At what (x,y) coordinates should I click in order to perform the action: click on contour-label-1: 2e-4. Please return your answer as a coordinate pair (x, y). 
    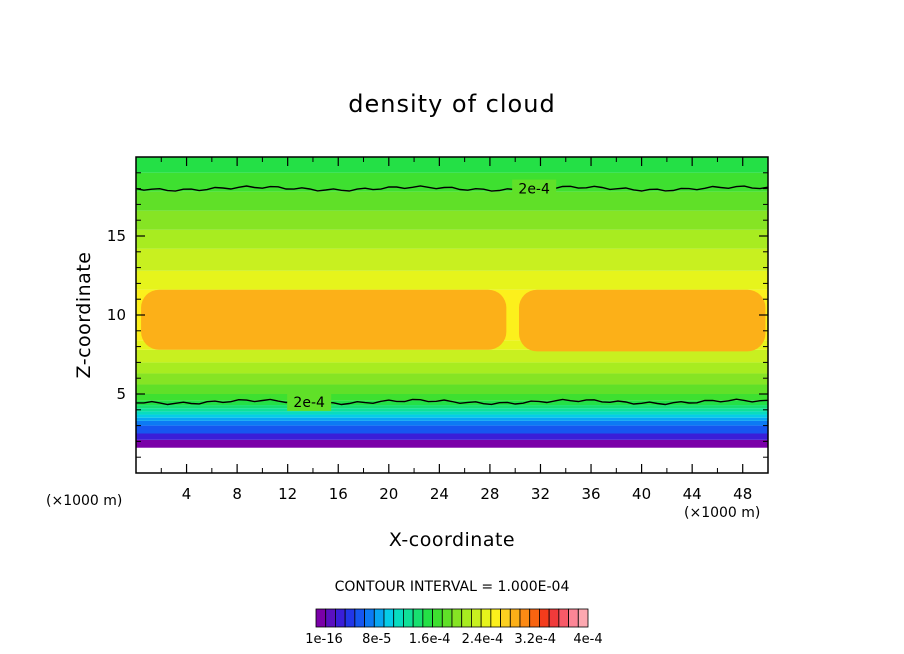
    Looking at the image, I should click on (309, 403).